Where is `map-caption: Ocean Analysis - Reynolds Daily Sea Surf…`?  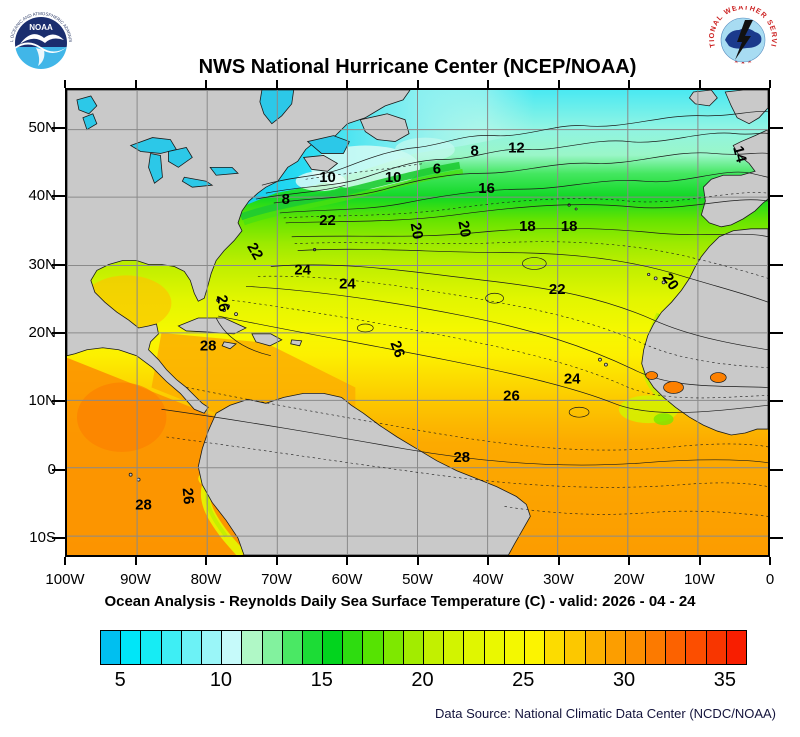 map-caption: Ocean Analysis - Reynolds Daily Sea Surf… is located at coordinates (400, 601).